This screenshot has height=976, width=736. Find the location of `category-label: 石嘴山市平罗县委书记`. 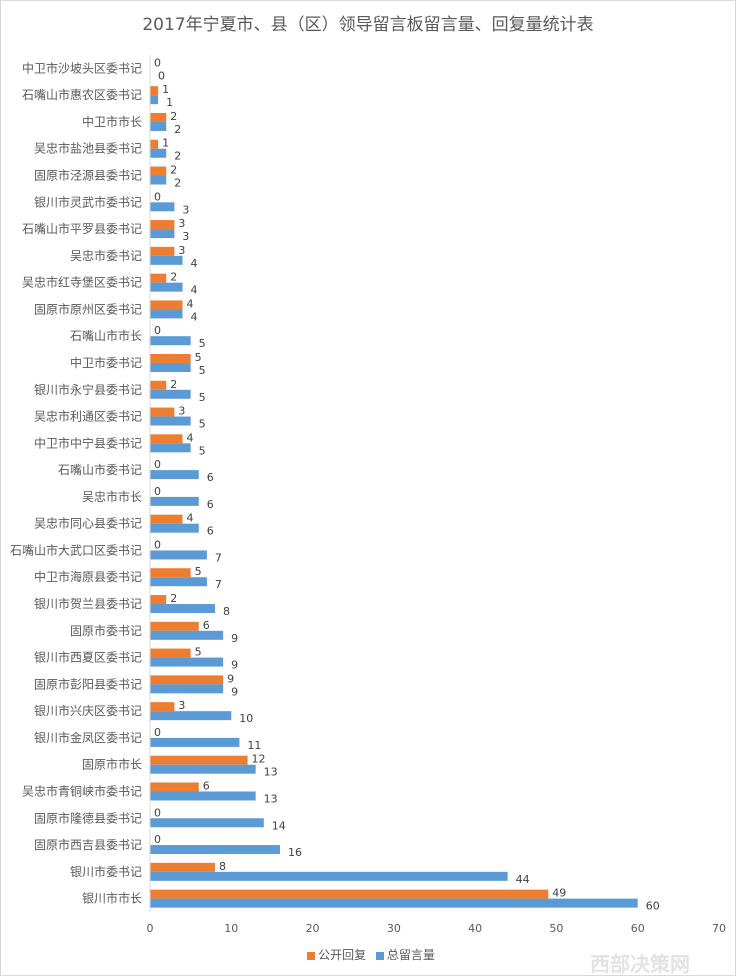

category-label: 石嘴山市平罗县委书记 is located at coordinates (82, 228).